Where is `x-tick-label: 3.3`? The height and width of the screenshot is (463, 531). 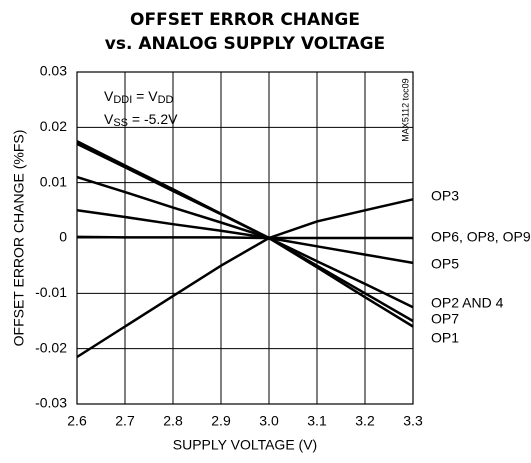 x-tick-label: 3.3 is located at coordinates (413, 421).